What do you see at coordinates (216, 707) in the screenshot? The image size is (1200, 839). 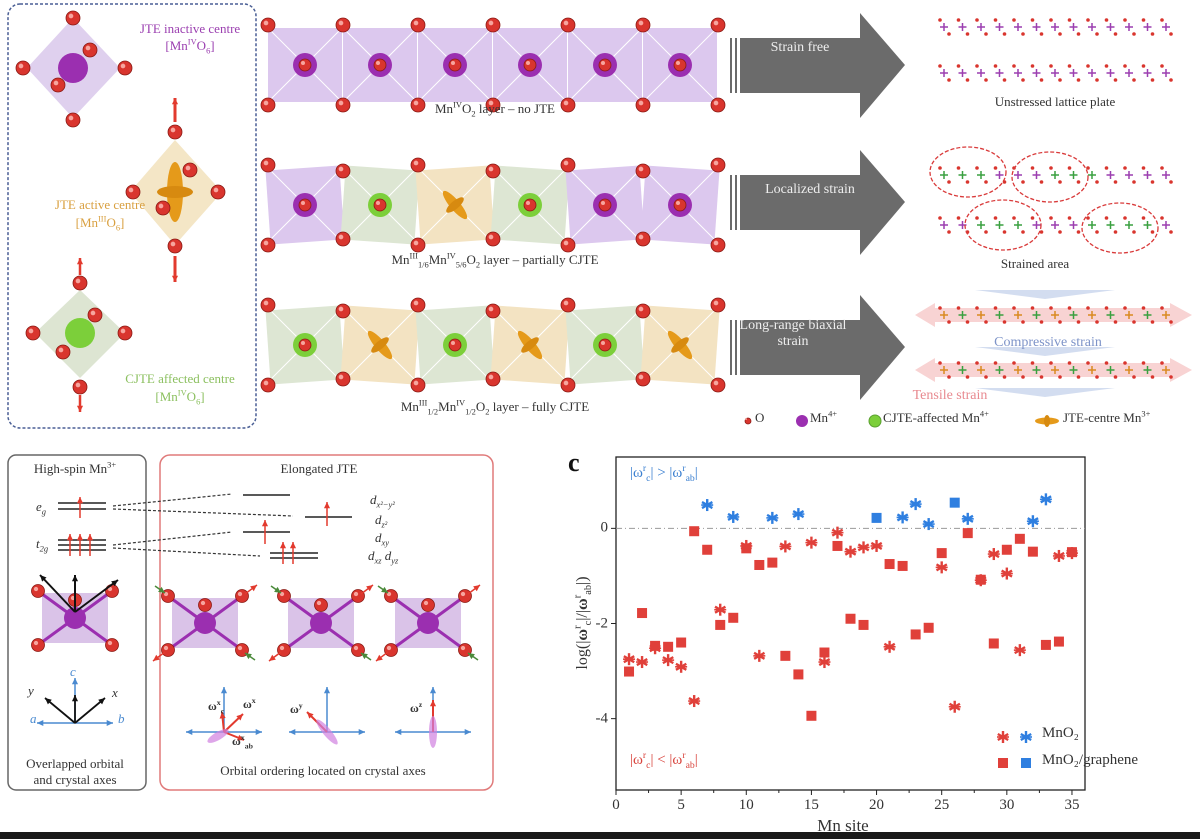 I see `omega-cx: ωxc` at bounding box center [216, 707].